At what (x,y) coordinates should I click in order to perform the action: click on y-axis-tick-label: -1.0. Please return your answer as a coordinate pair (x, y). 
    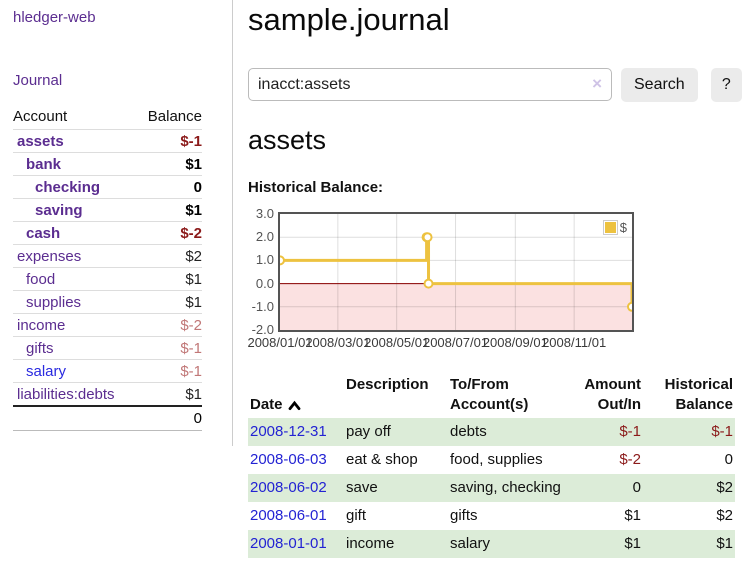
    Looking at the image, I should click on (262, 306).